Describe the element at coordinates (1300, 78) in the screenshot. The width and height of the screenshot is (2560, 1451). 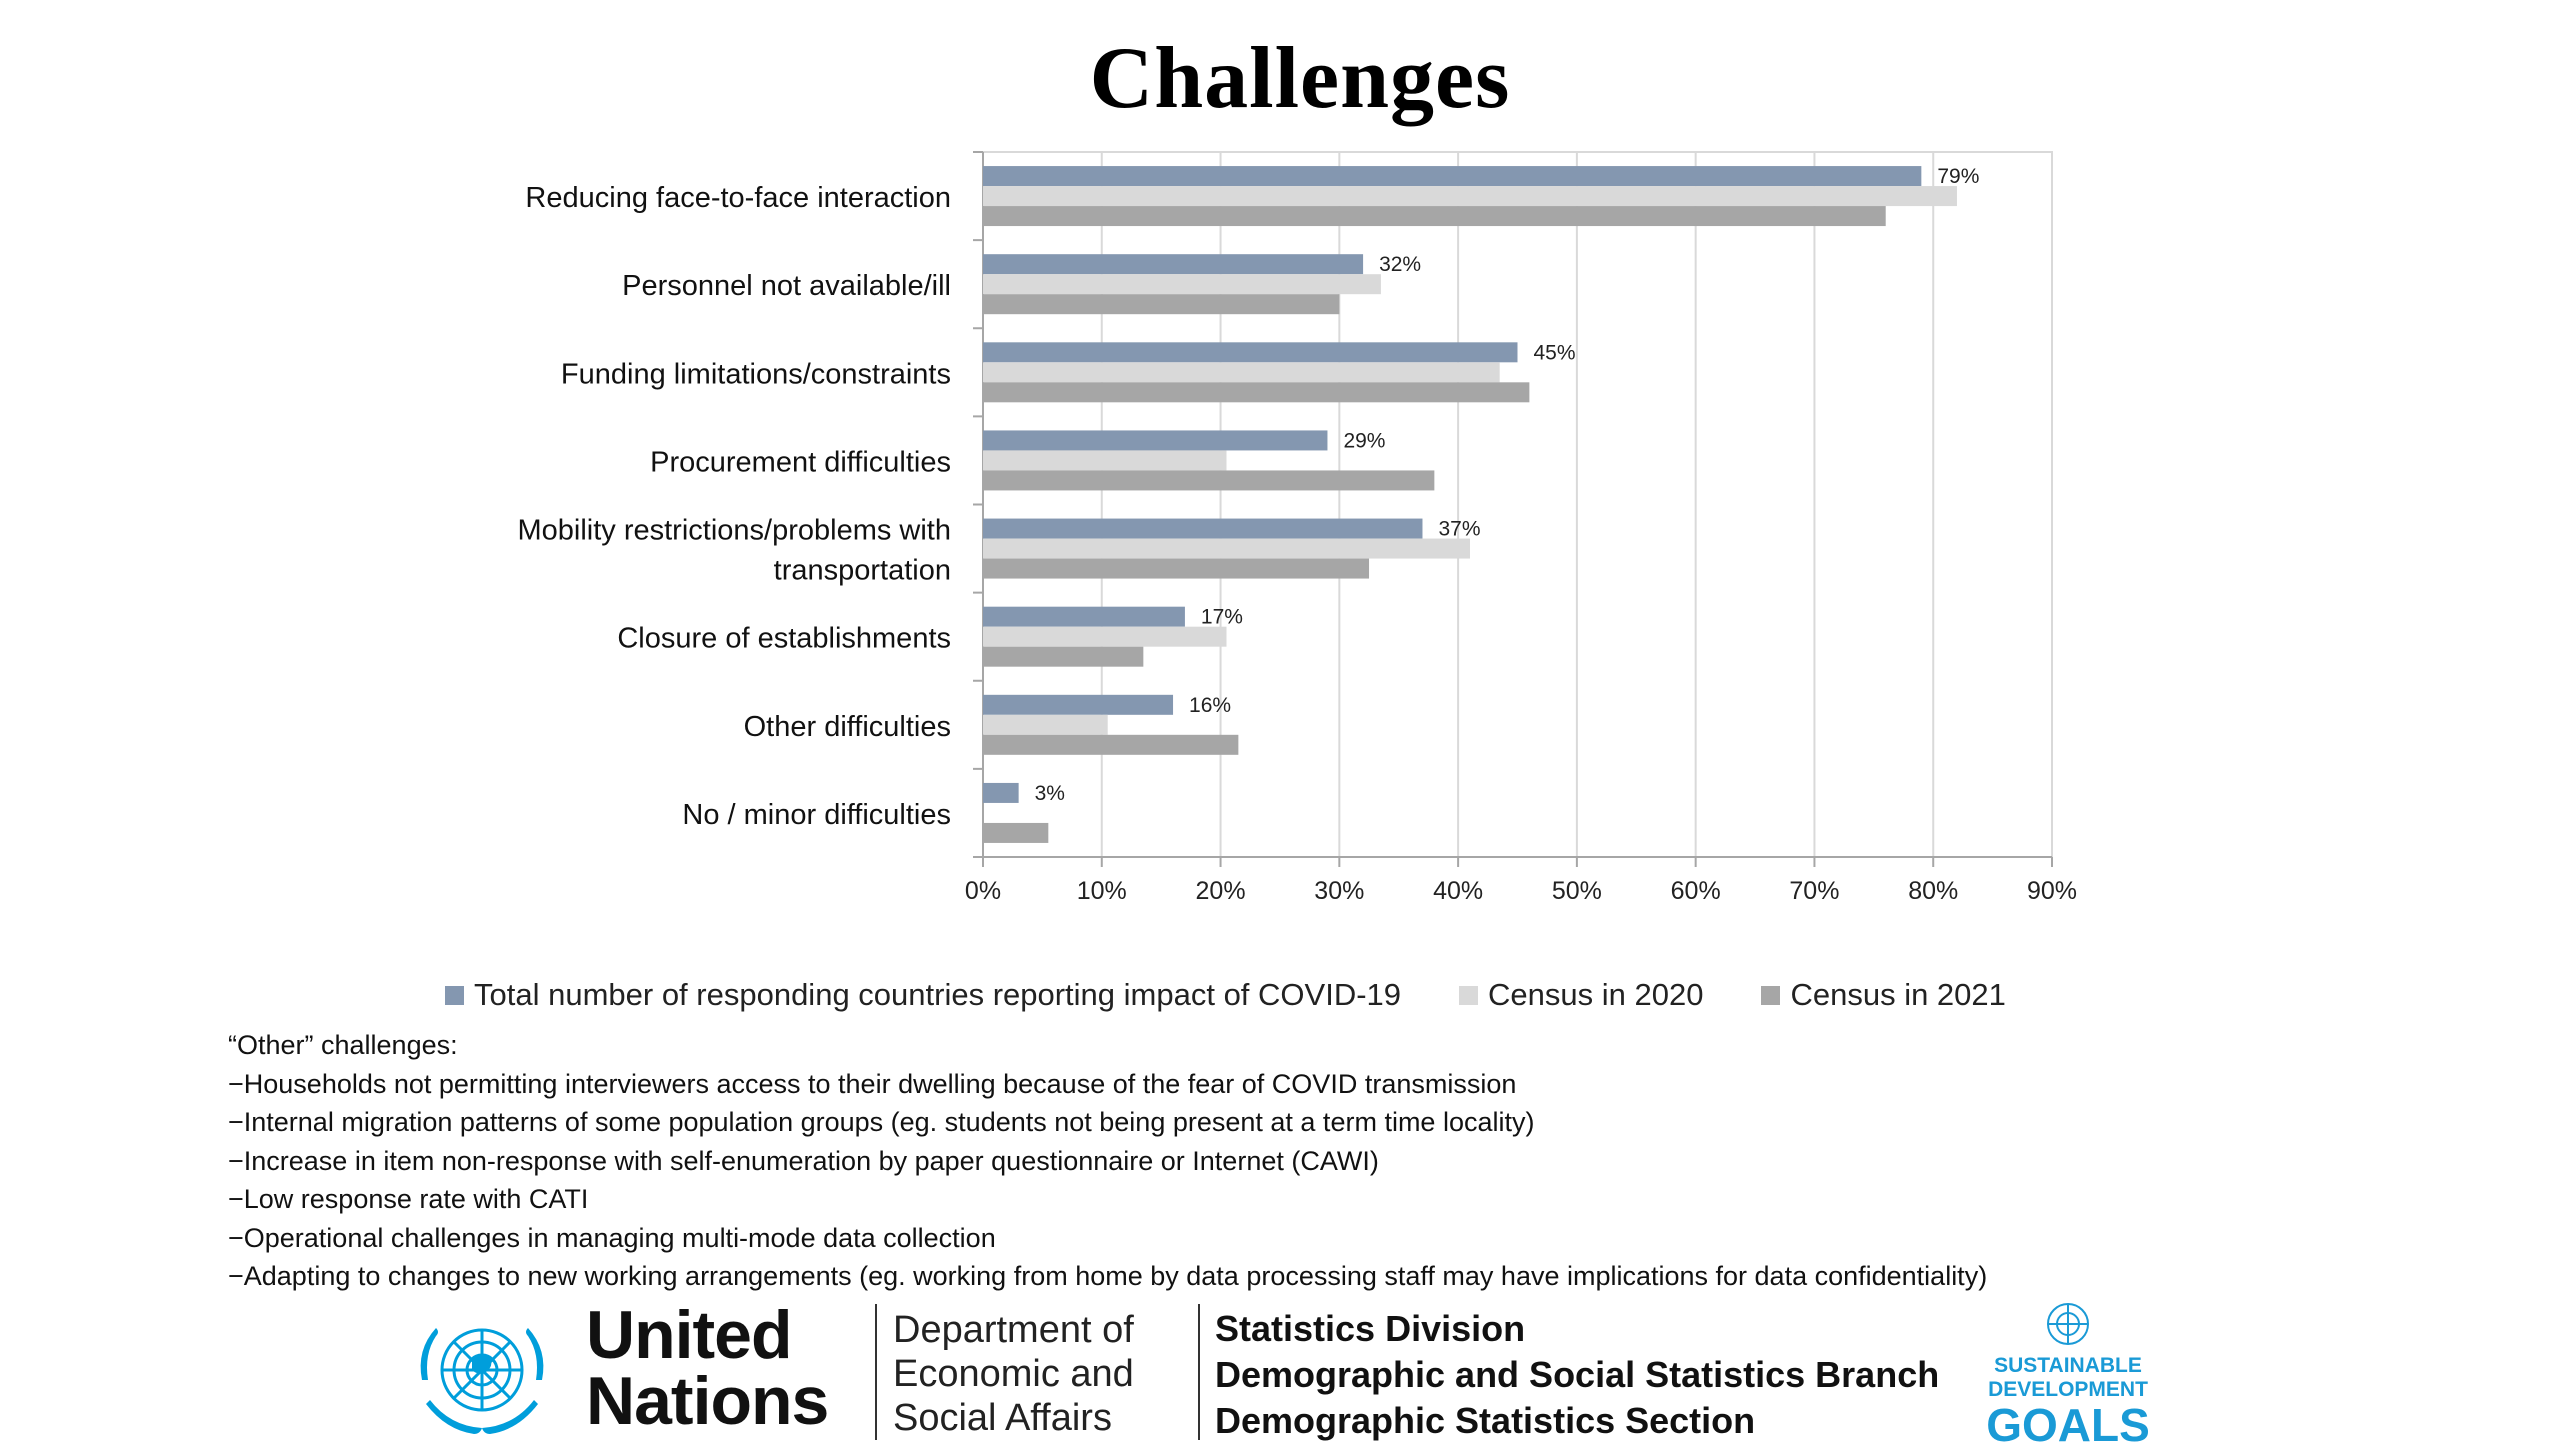
I see `slide-title: Challenges` at that location.